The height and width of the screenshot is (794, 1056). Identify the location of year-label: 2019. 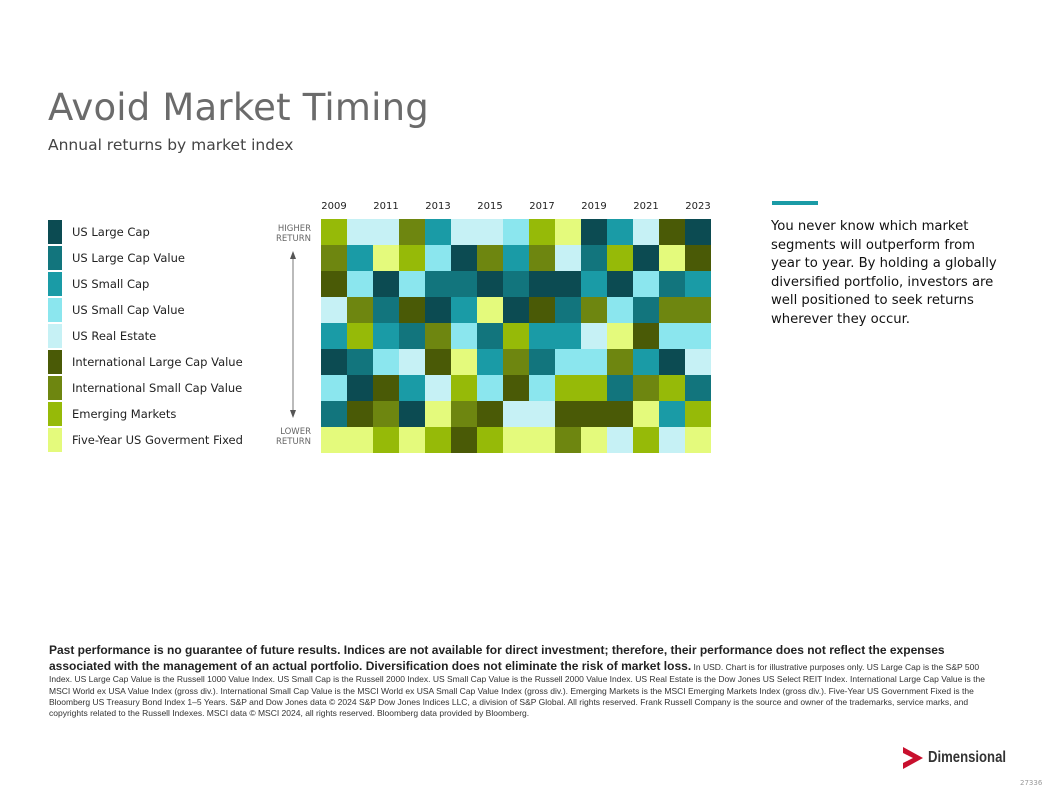
(594, 206).